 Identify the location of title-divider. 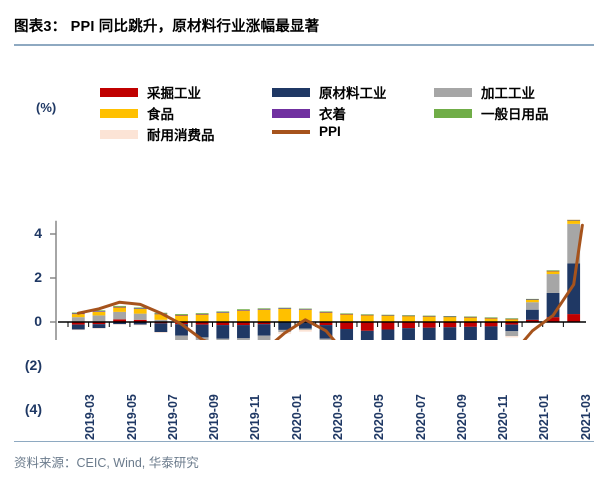
(304, 45).